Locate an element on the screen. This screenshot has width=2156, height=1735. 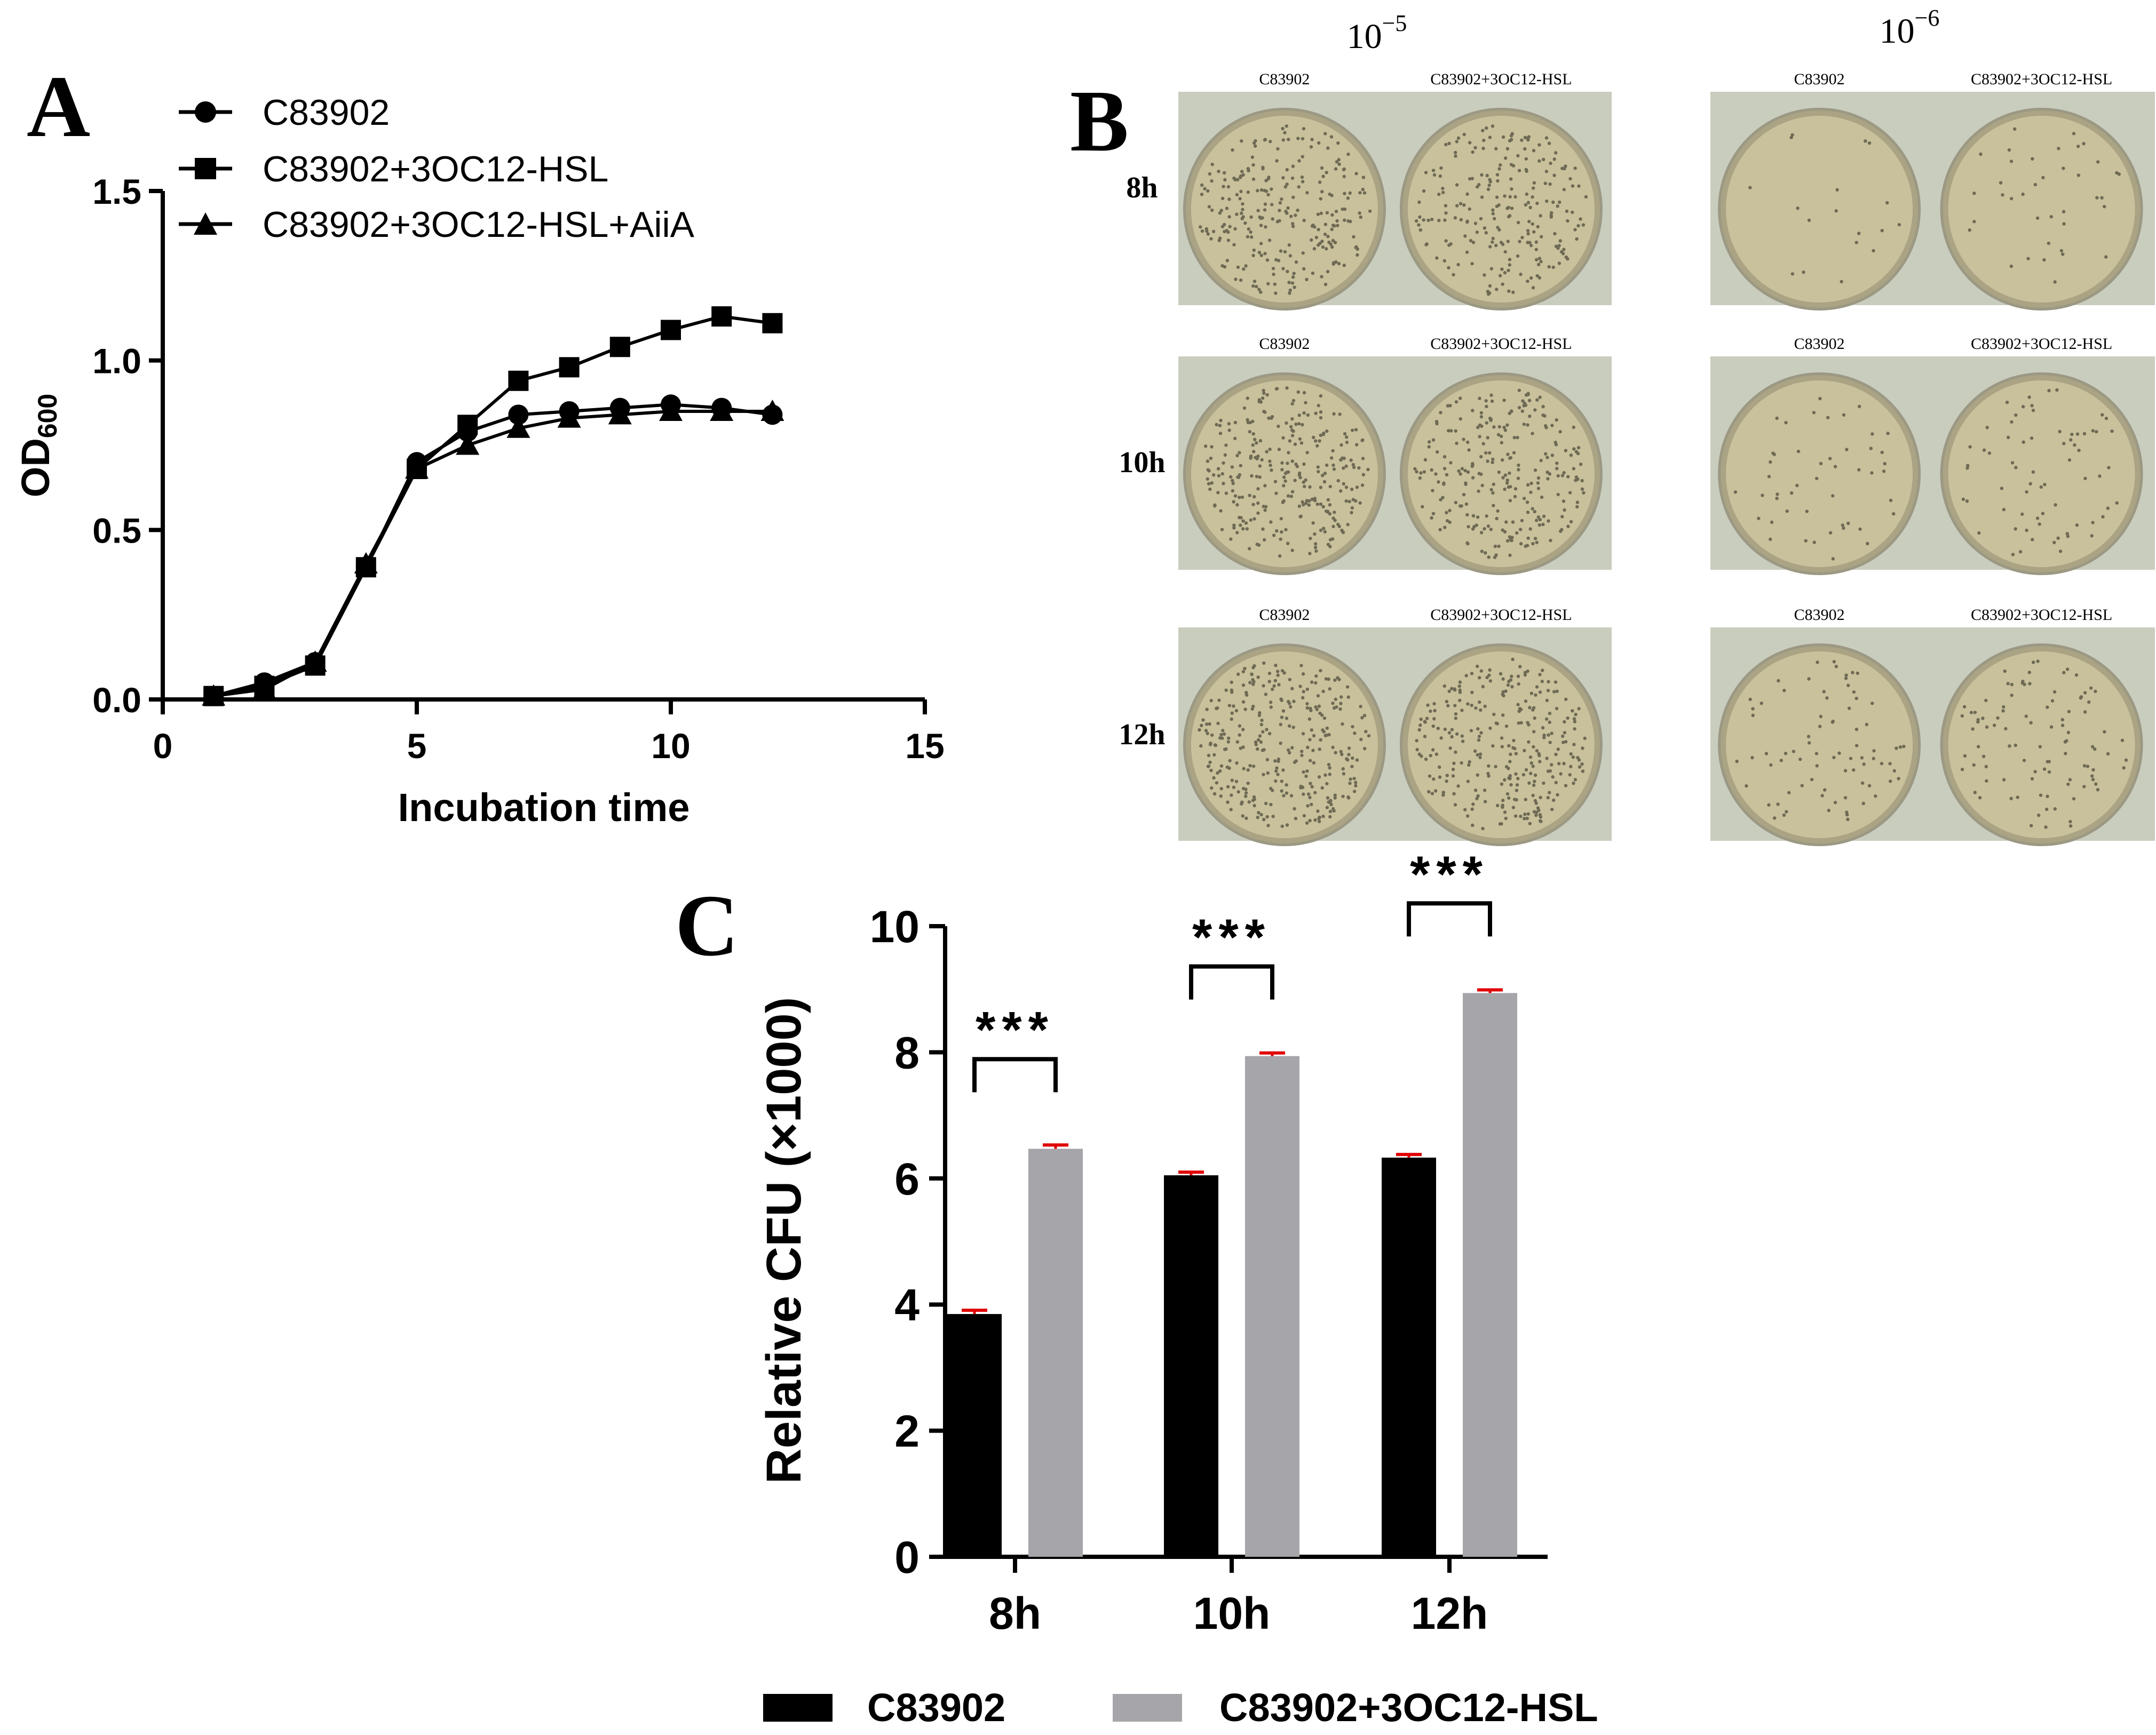
petri-dish-agar is located at coordinates (1501, 474).